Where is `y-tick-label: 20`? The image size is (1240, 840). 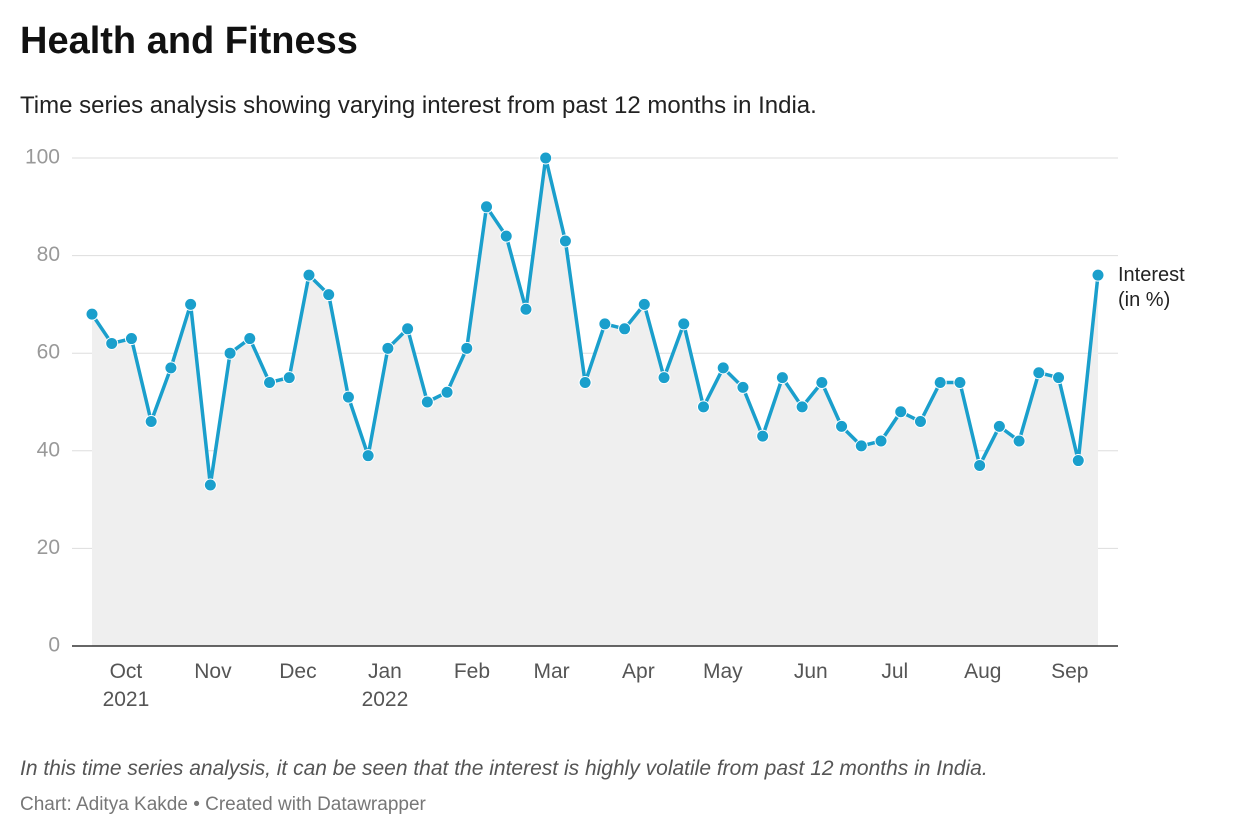
y-tick-label: 20 is located at coordinates (48, 547).